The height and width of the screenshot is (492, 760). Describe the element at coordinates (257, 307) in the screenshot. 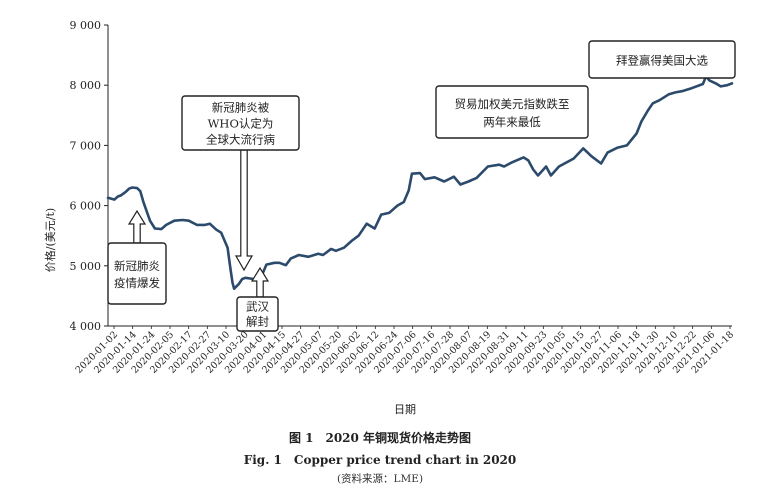

I see `annotation-text: 武汉` at that location.